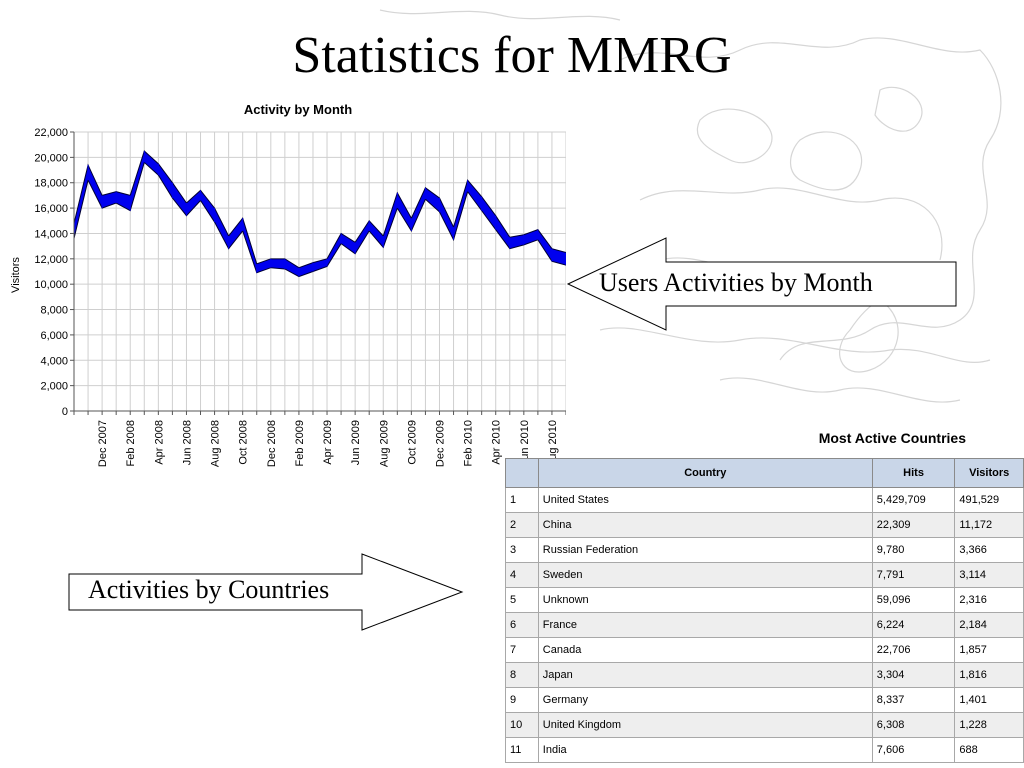 This screenshot has width=1024, height=768. I want to click on y-tick-label: 0, so click(65, 412).